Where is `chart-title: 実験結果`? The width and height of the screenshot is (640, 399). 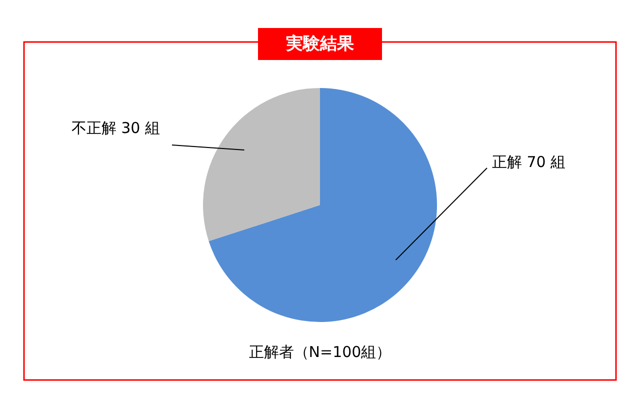 chart-title: 実験結果 is located at coordinates (320, 44).